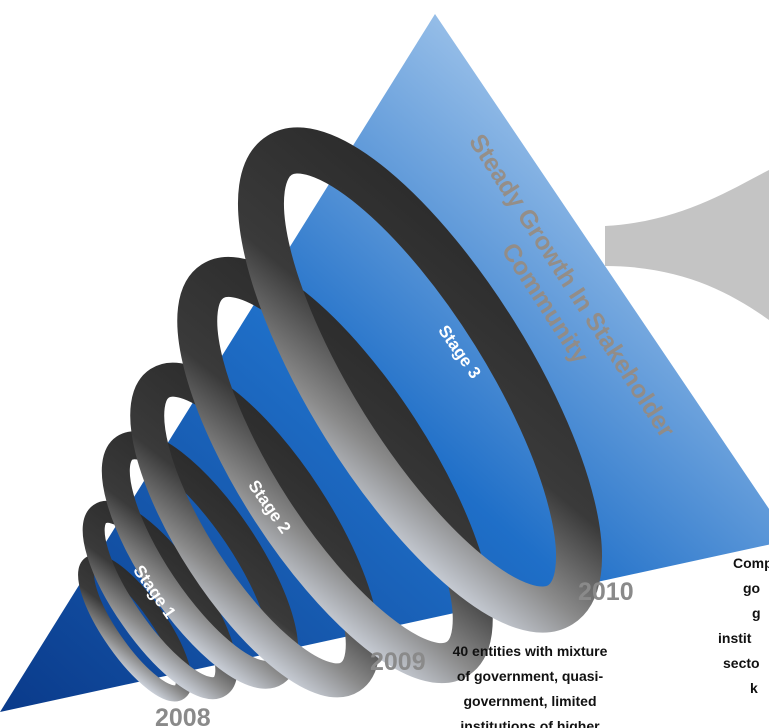 The image size is (769, 728). I want to click on year-label: 2009, so click(398, 662).